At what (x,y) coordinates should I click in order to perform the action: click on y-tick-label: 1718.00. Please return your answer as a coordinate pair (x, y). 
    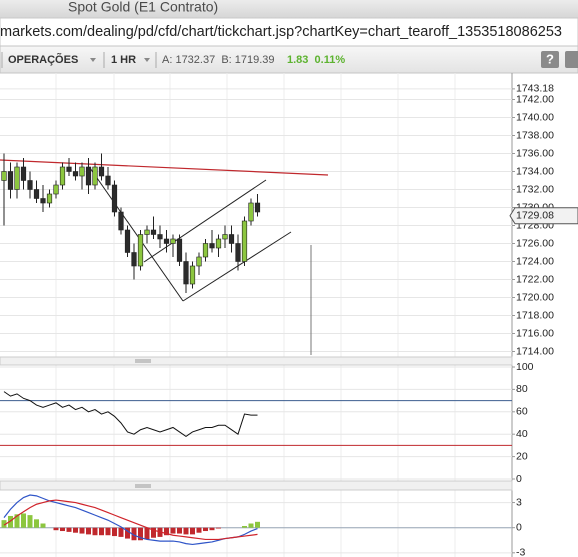
    Looking at the image, I should click on (535, 315).